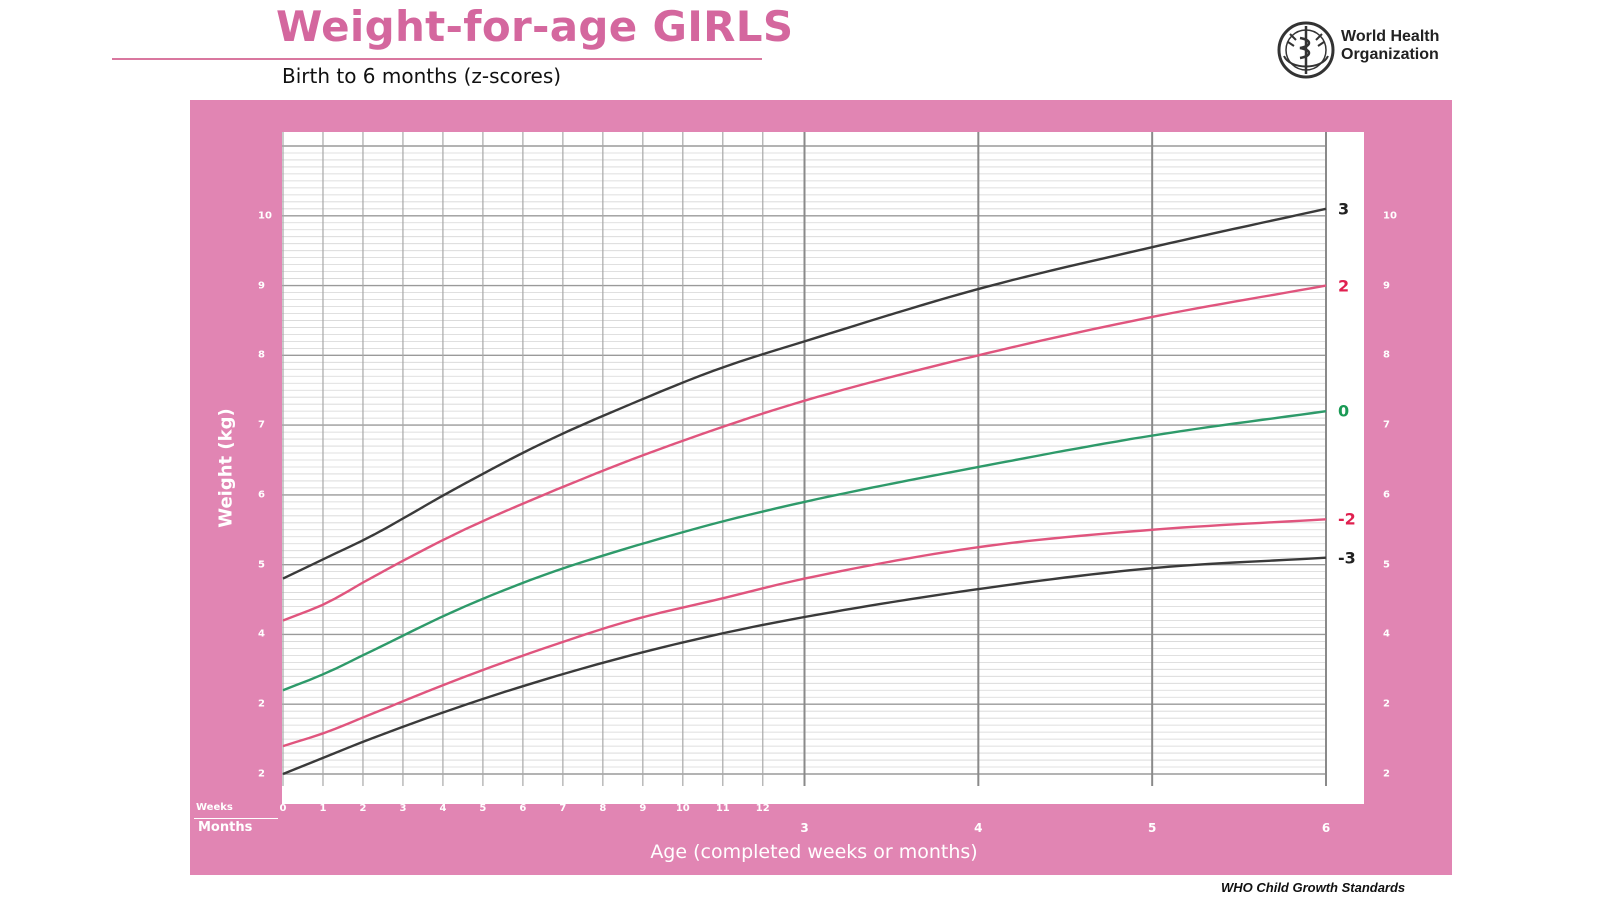  I want to click on z-score-label: 3, so click(1344, 209).